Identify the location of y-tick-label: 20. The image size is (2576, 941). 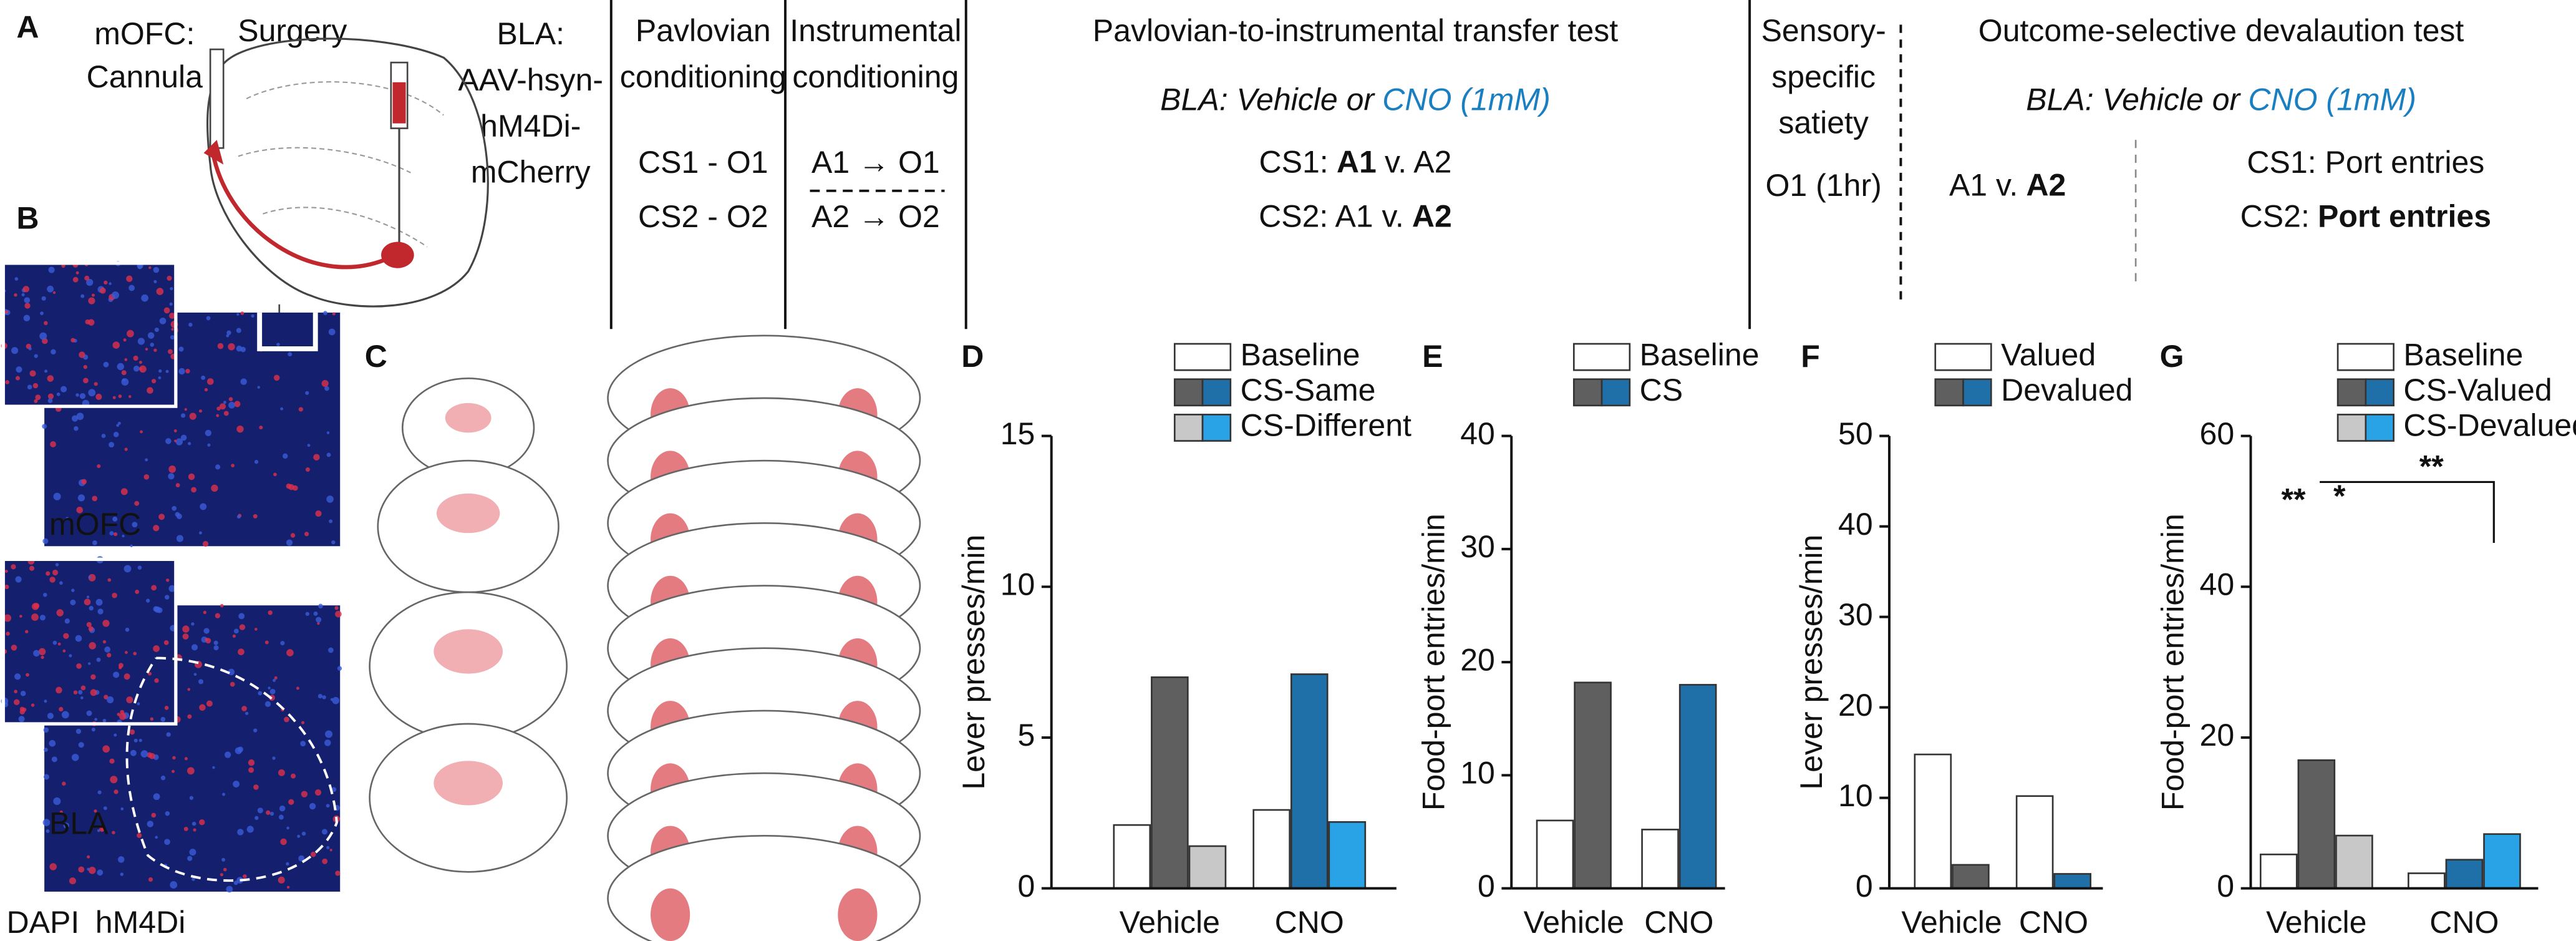
(1855, 705).